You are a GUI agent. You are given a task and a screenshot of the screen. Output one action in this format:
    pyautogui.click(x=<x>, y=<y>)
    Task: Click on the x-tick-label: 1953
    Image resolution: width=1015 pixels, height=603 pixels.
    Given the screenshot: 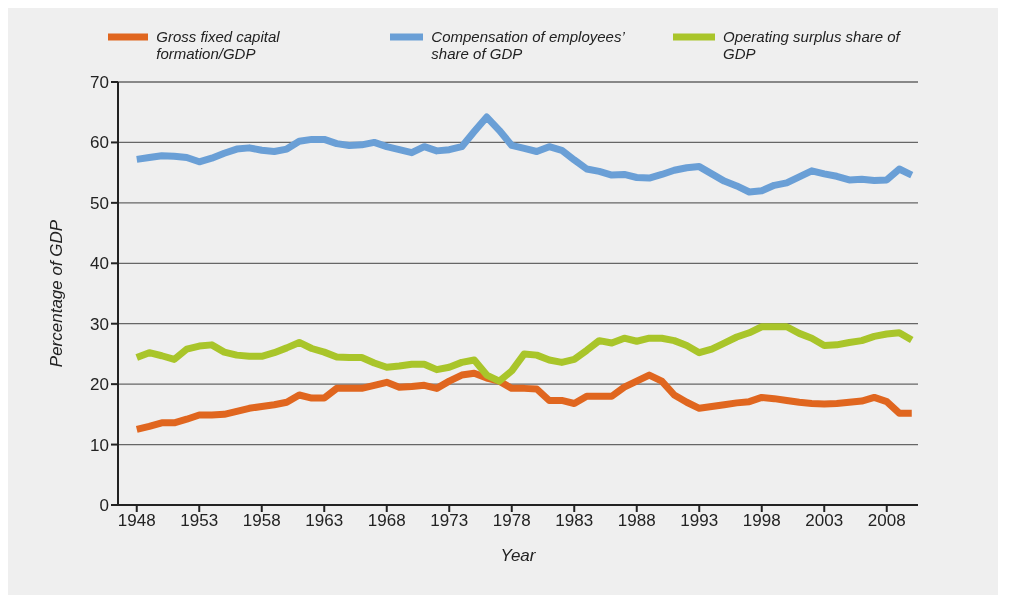 What is the action you would take?
    pyautogui.click(x=199, y=521)
    